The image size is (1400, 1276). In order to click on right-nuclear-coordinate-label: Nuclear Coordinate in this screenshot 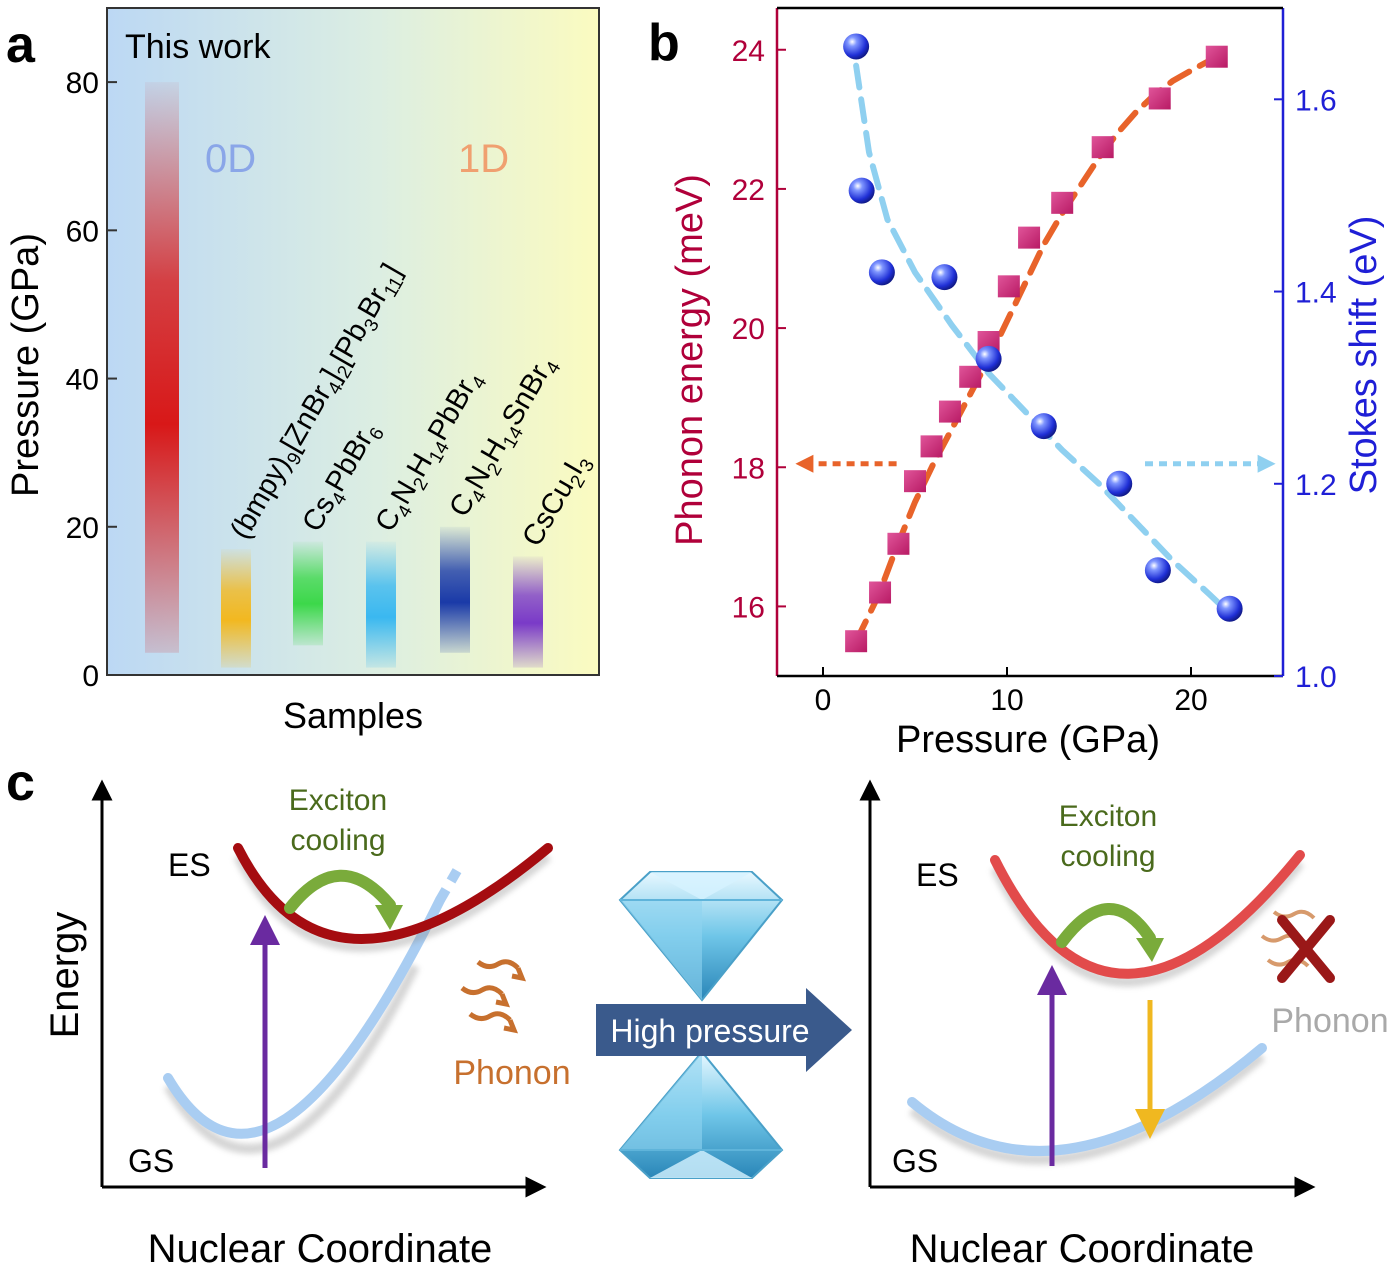, I will do `click(1082, 1249)`.